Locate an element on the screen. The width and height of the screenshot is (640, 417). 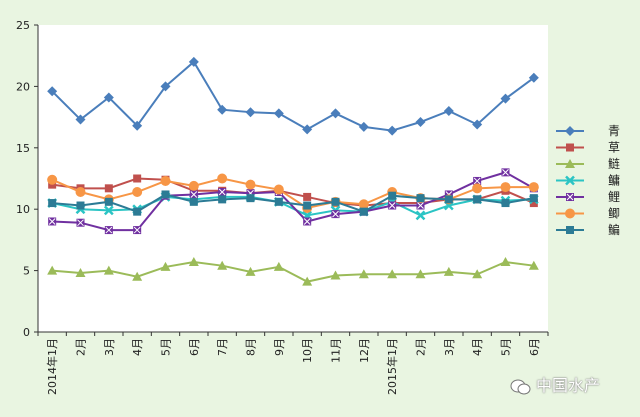
legend-entry: 鲤 is located at coordinates (588, 197).